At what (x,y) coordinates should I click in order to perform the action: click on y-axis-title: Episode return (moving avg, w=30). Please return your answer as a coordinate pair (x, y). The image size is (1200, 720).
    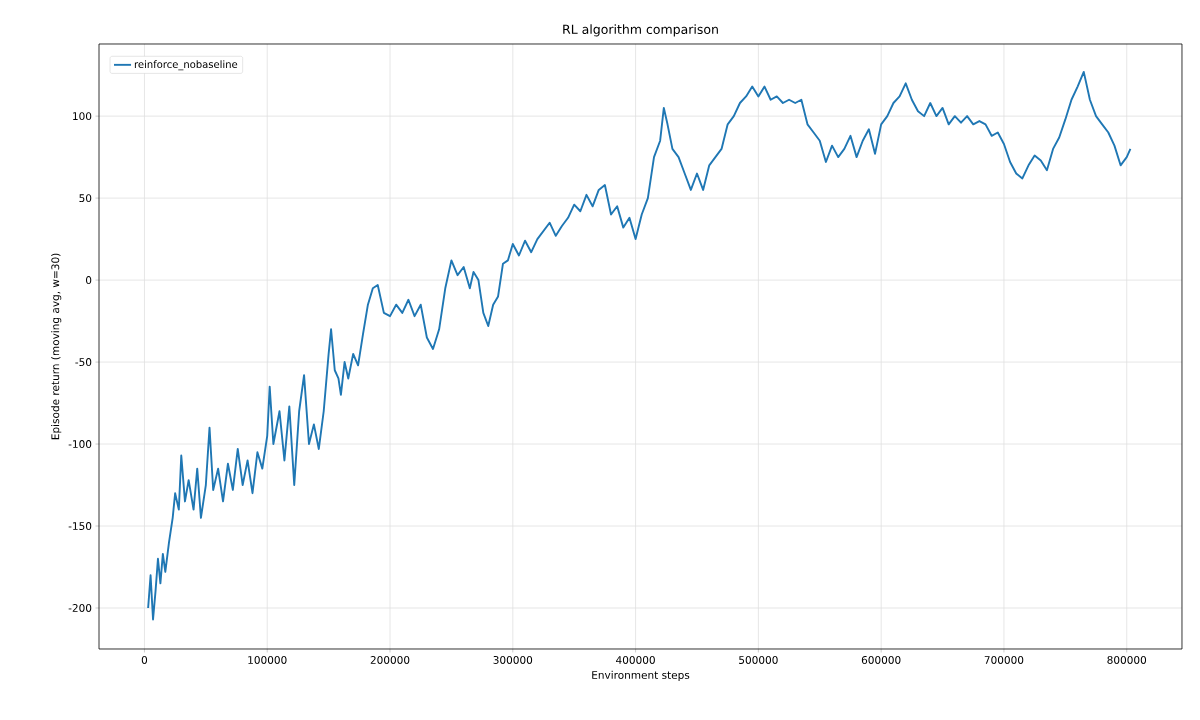
    Looking at the image, I should click on (56, 346).